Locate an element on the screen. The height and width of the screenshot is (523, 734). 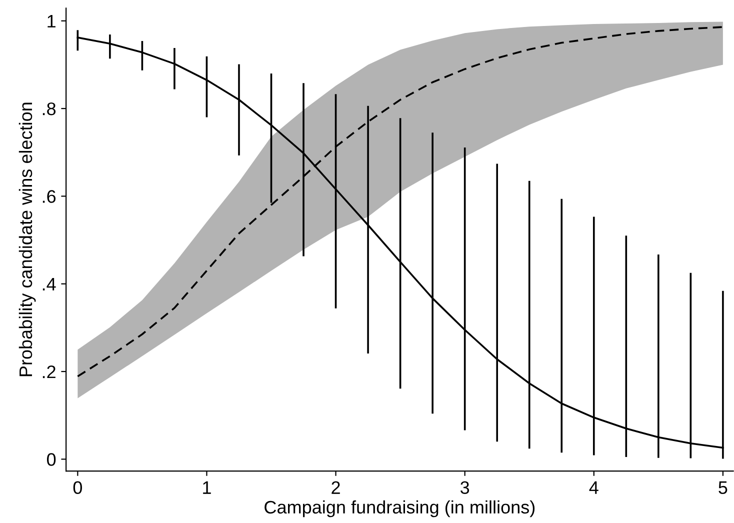
y-tick-label: 0 is located at coordinates (51, 459).